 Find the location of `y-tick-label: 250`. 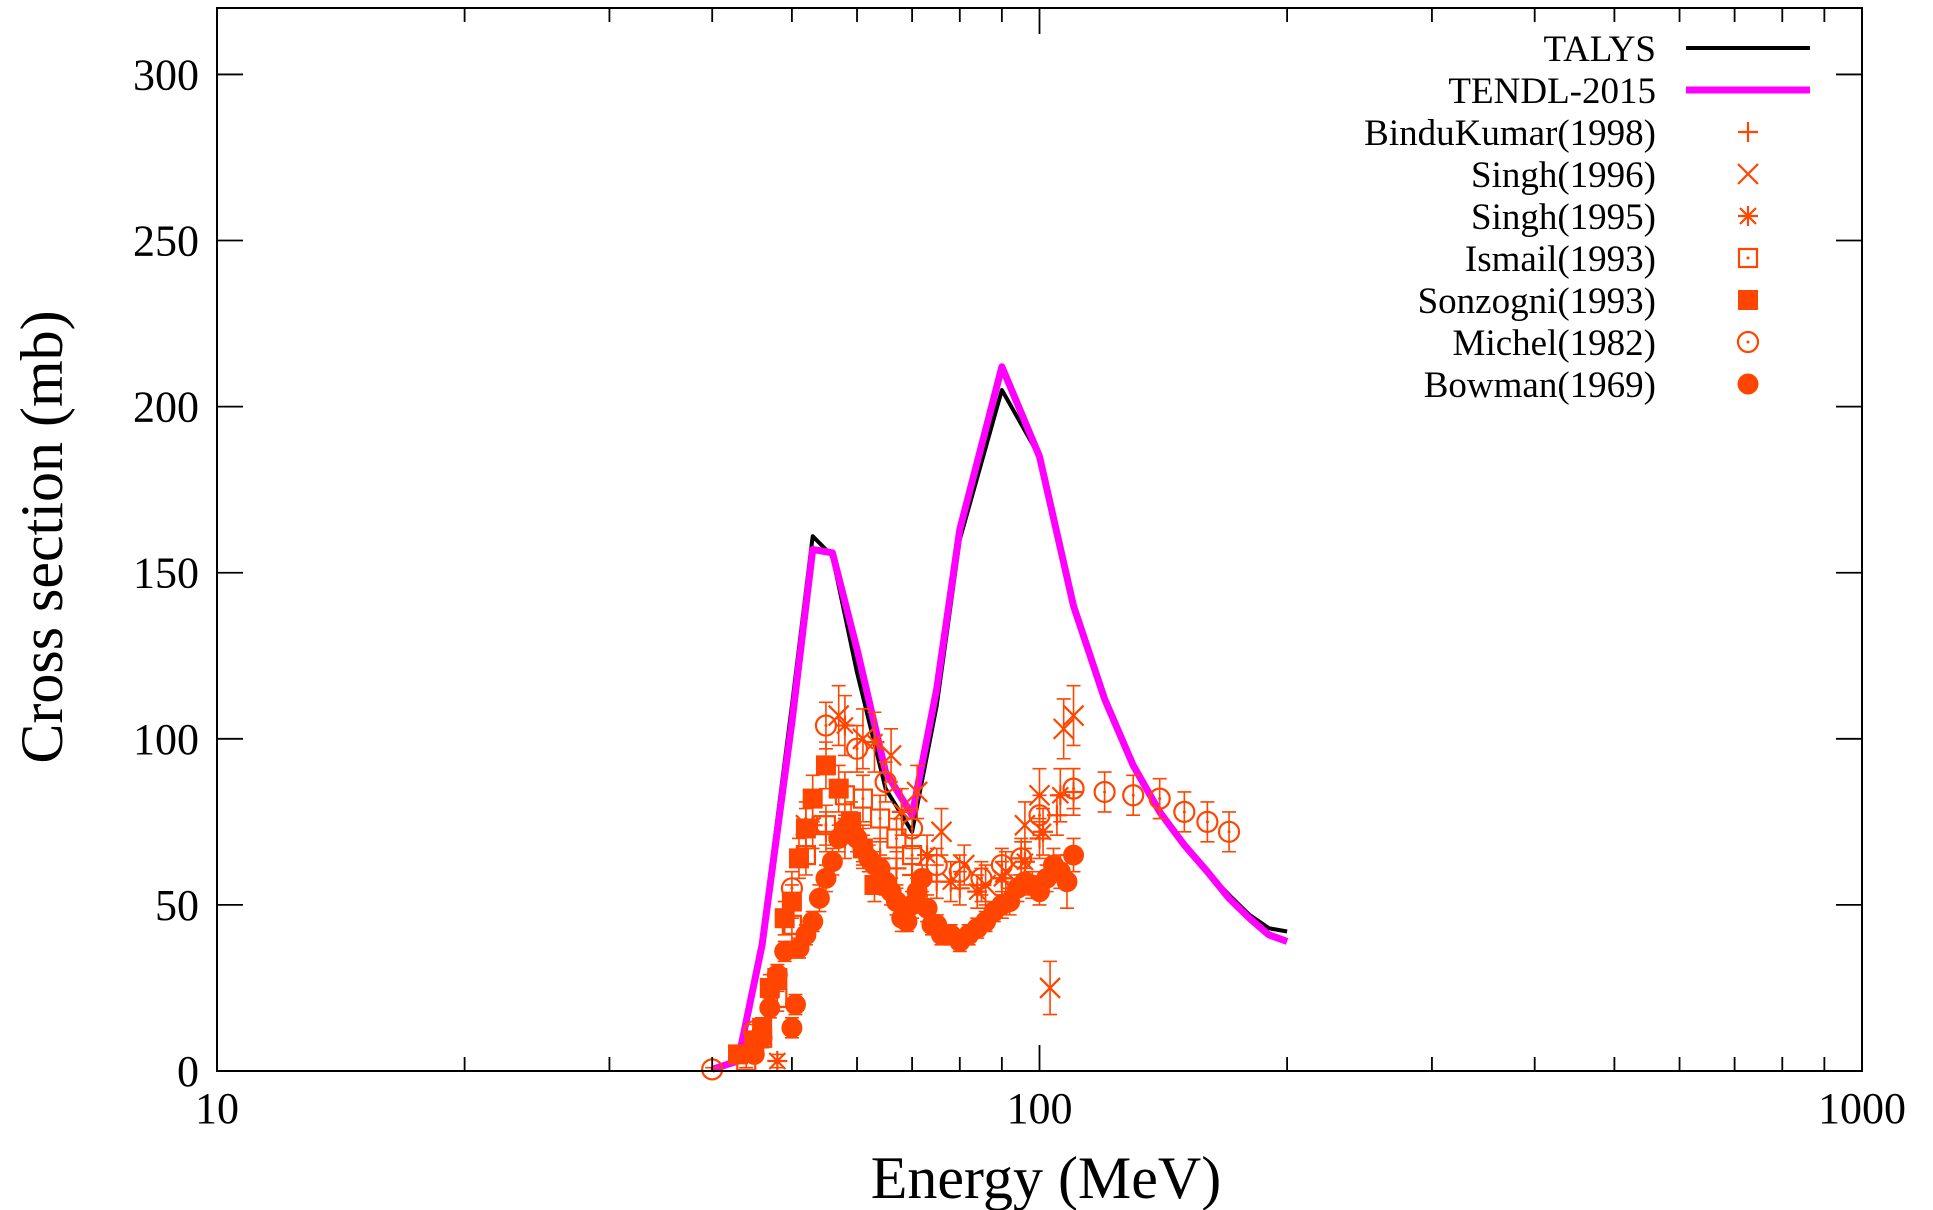

y-tick-label: 250 is located at coordinates (166, 241).